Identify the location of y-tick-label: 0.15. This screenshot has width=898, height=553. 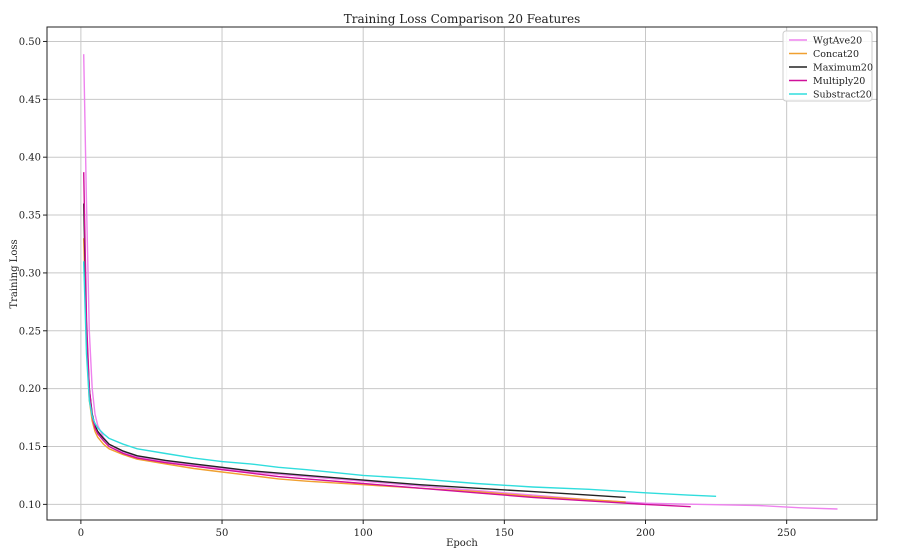
(30, 447).